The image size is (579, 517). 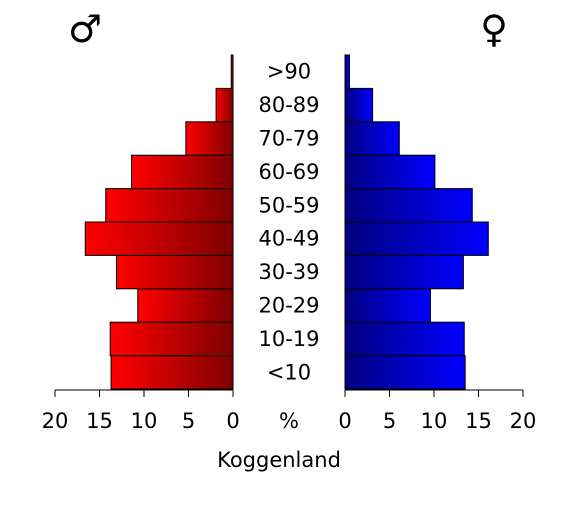 What do you see at coordinates (389, 421) in the screenshot?
I see `right-tick-label-5: 5` at bounding box center [389, 421].